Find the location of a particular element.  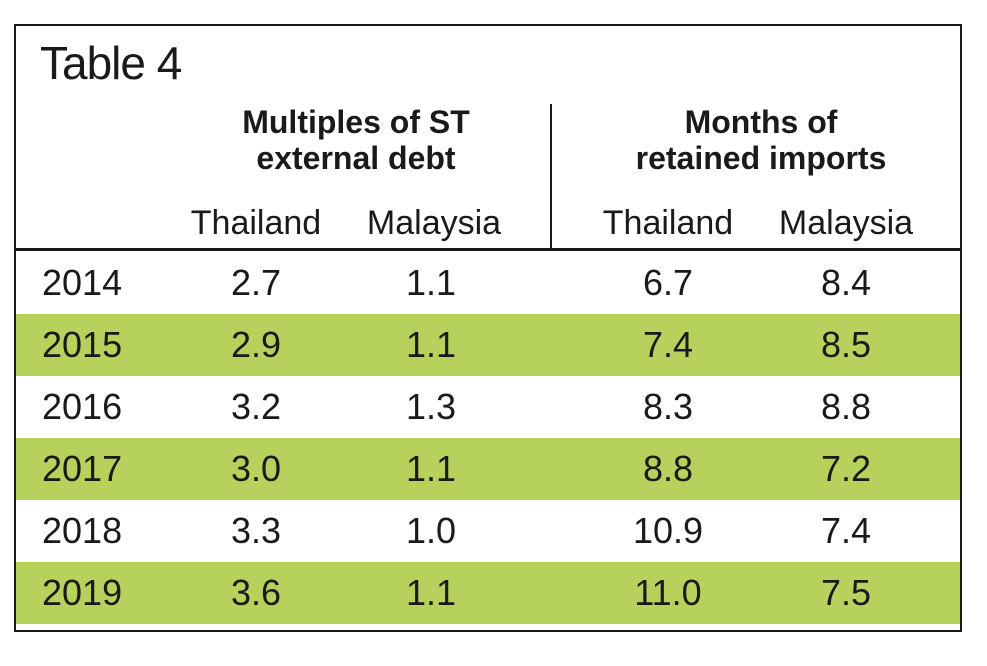

table-row: 2018 3.3 1.0 10.9 7.4 is located at coordinates (488, 531).